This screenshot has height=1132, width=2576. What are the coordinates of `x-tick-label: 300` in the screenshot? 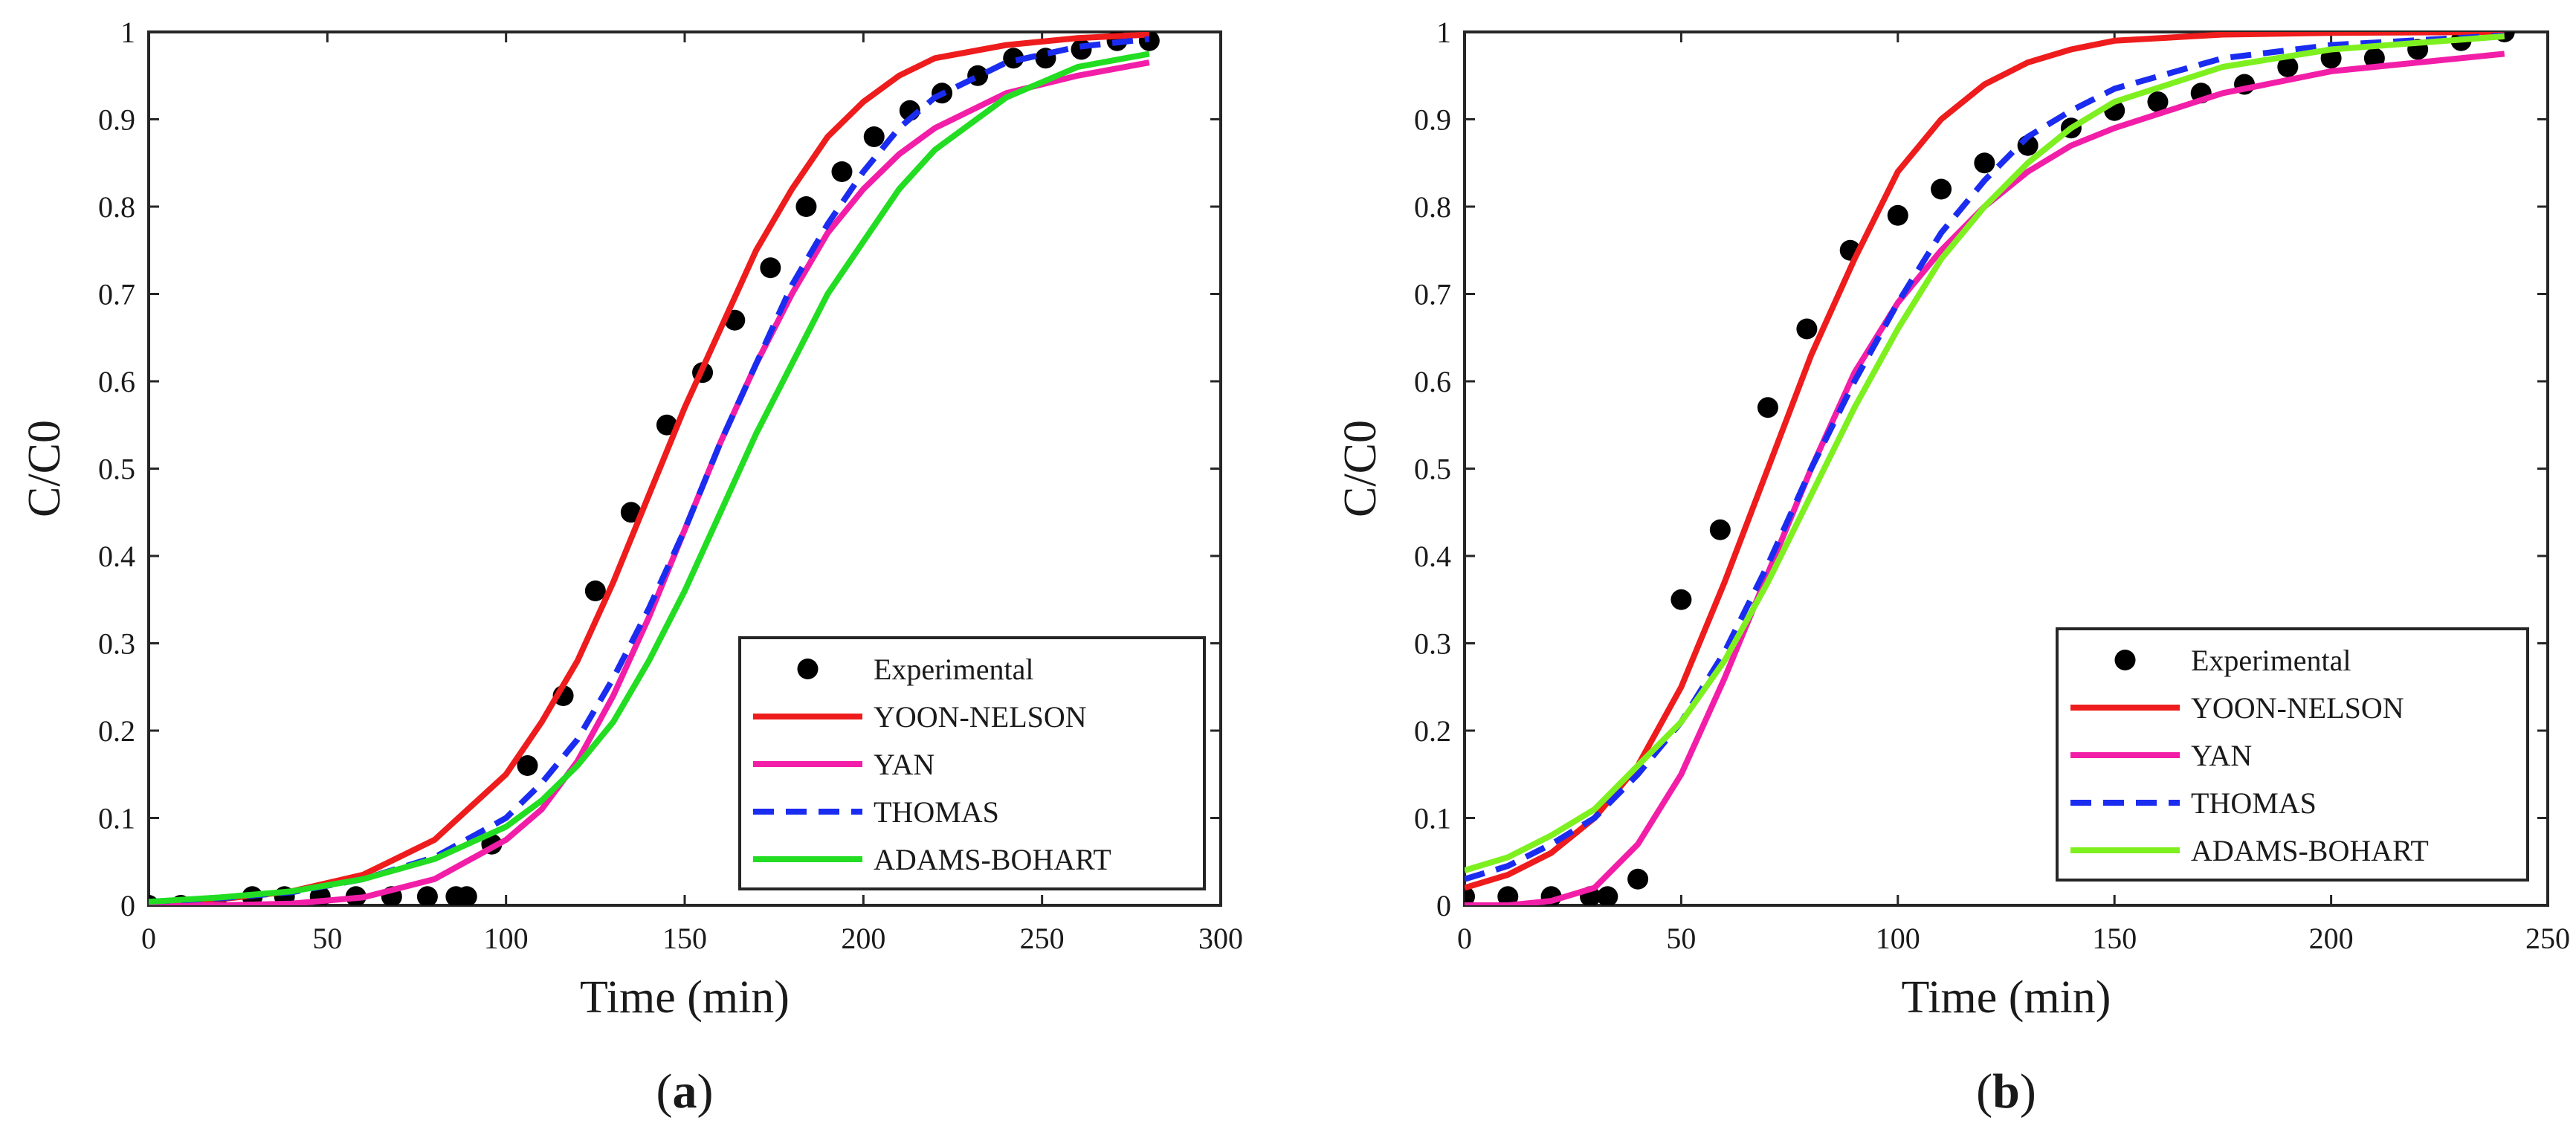 It's located at (1220, 938).